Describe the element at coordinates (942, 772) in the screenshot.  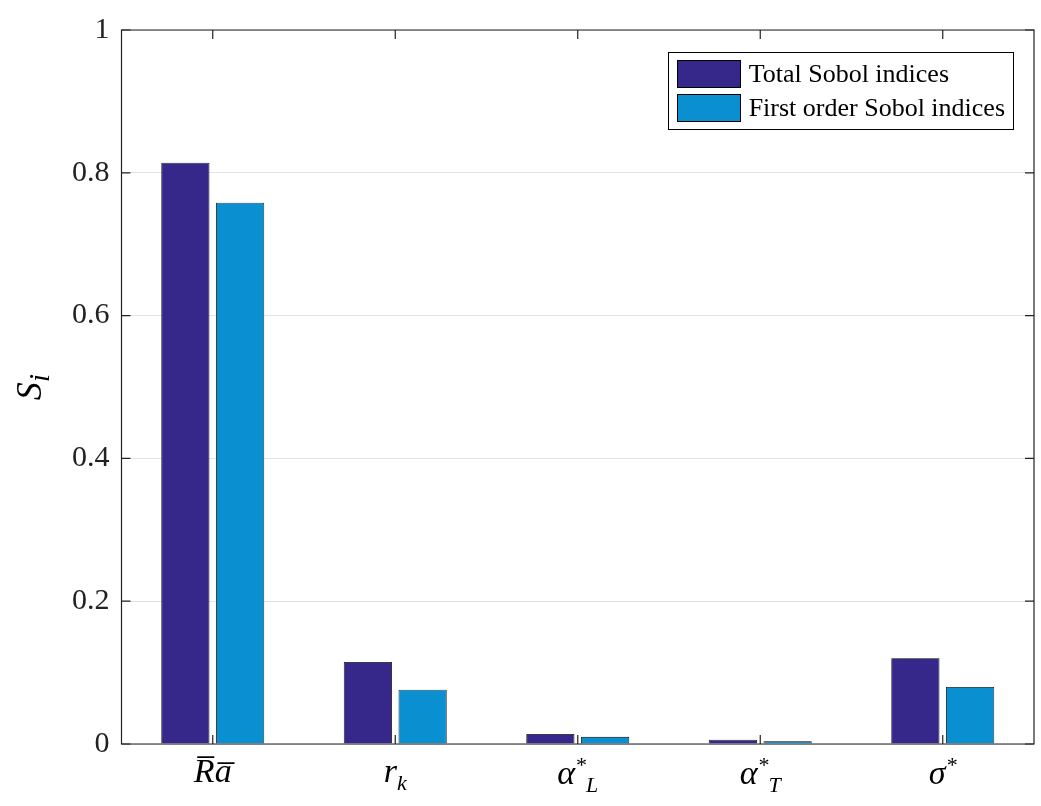
I see `x-tick-label: σ$^{*}$` at that location.